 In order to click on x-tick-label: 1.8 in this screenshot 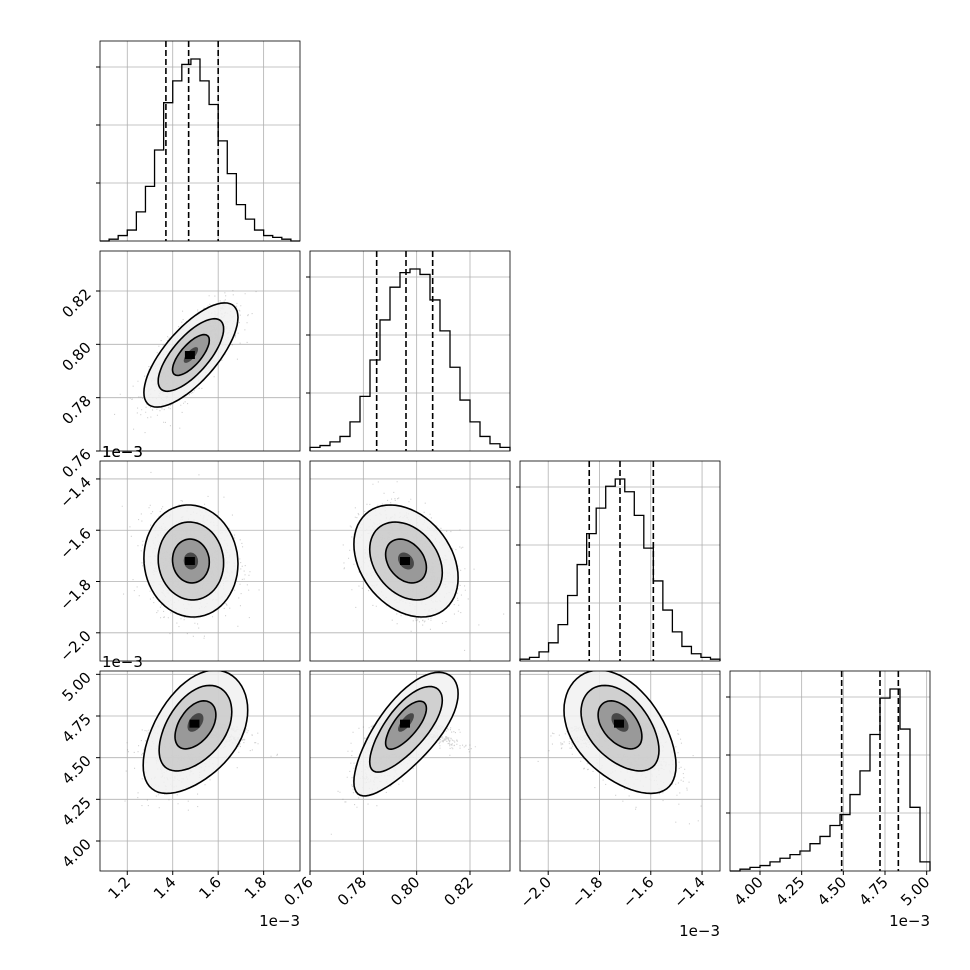, I will do `click(256, 888)`.